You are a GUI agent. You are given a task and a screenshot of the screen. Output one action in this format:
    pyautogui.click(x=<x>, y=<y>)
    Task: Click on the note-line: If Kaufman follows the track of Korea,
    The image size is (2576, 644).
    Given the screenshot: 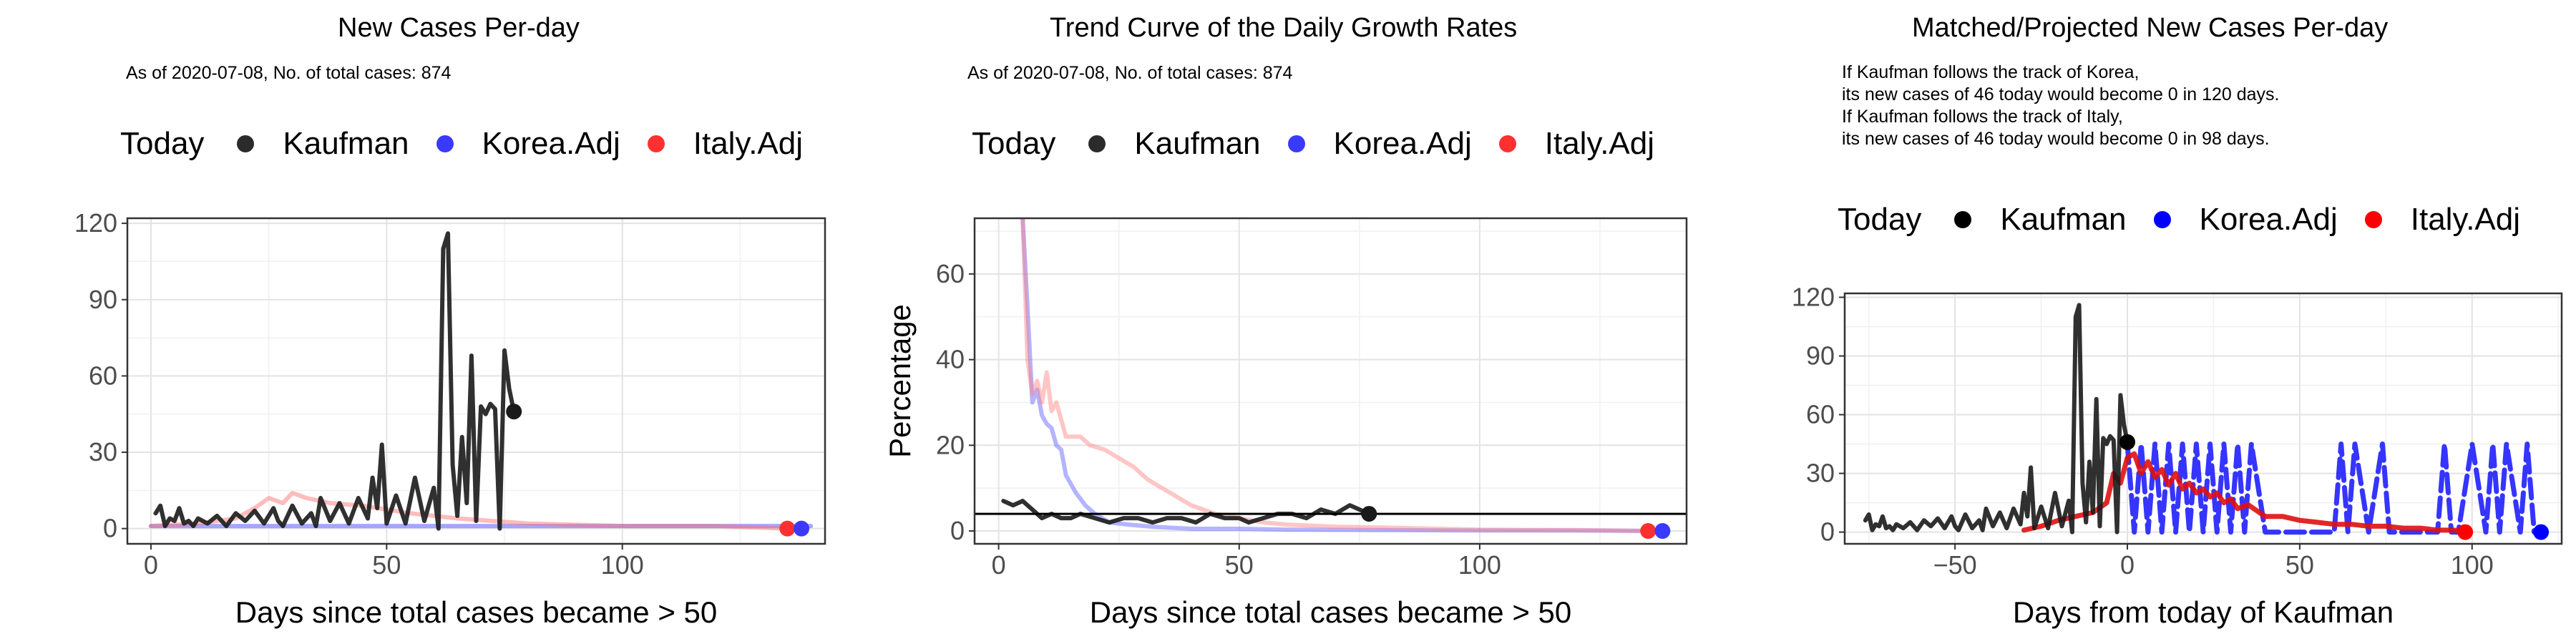 What is the action you would take?
    pyautogui.click(x=1991, y=72)
    